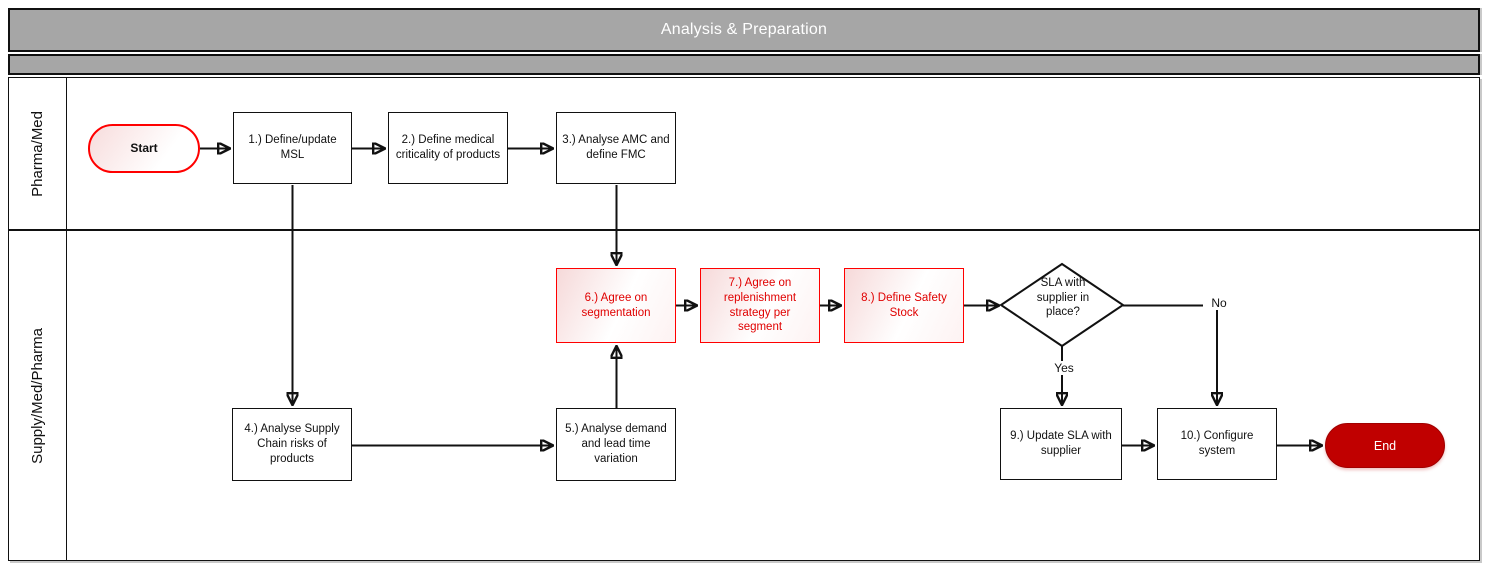 The width and height of the screenshot is (1488, 573). I want to click on decision-sla-with-supplier: SLA with supplier in place?, so click(1063, 298).